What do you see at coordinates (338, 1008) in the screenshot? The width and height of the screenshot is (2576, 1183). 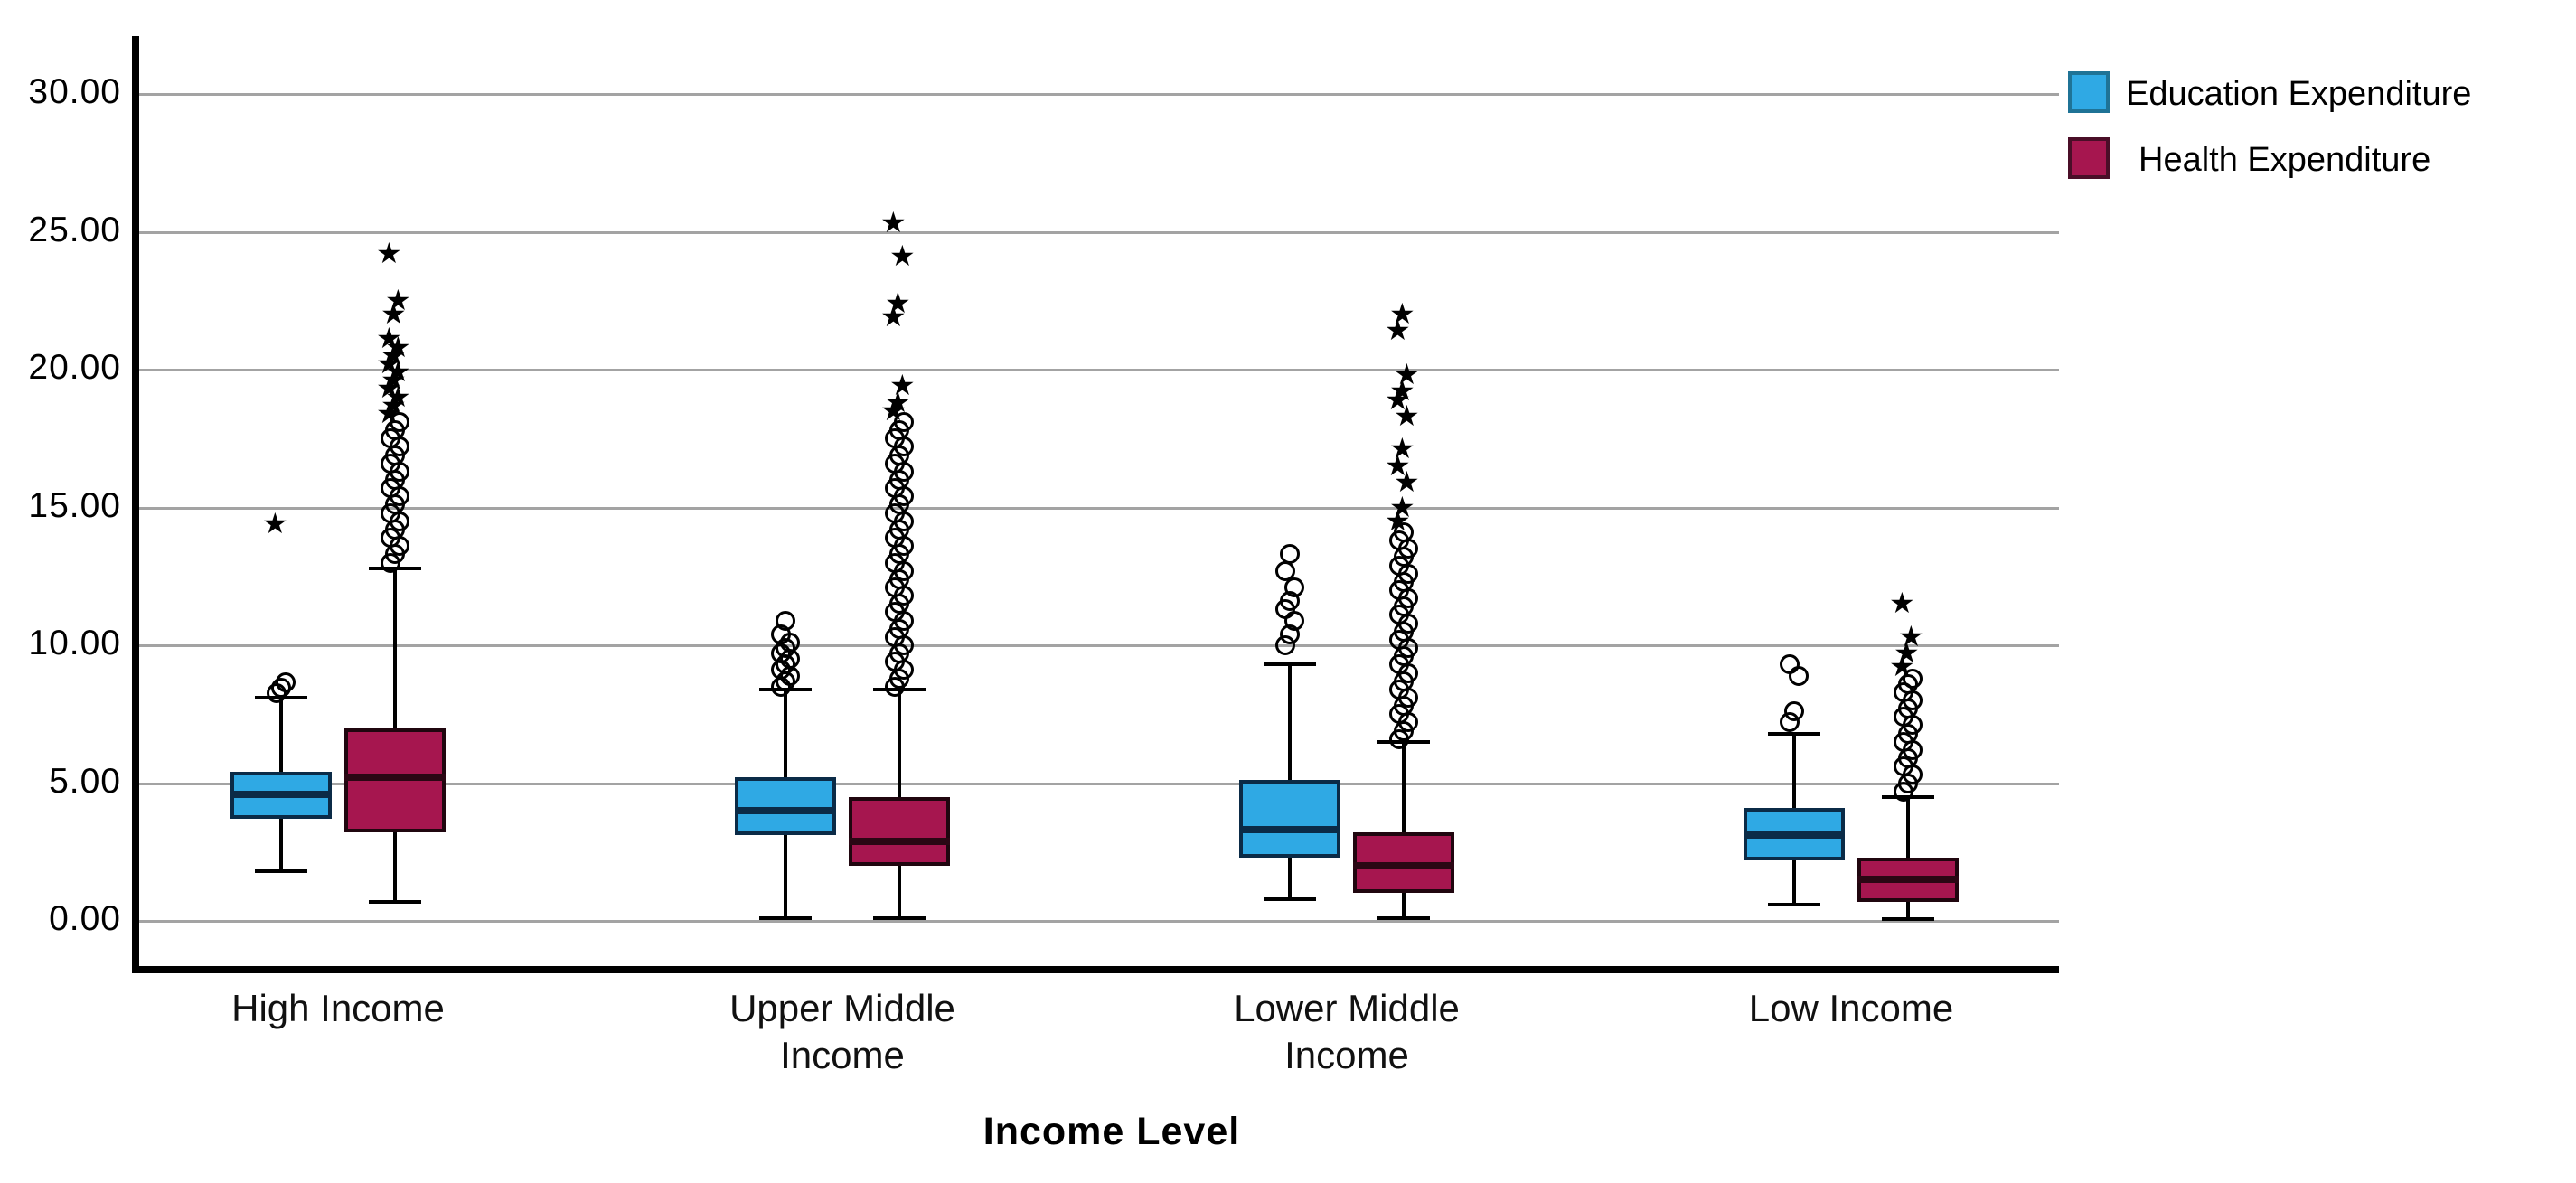 I see `category-label: High Income` at bounding box center [338, 1008].